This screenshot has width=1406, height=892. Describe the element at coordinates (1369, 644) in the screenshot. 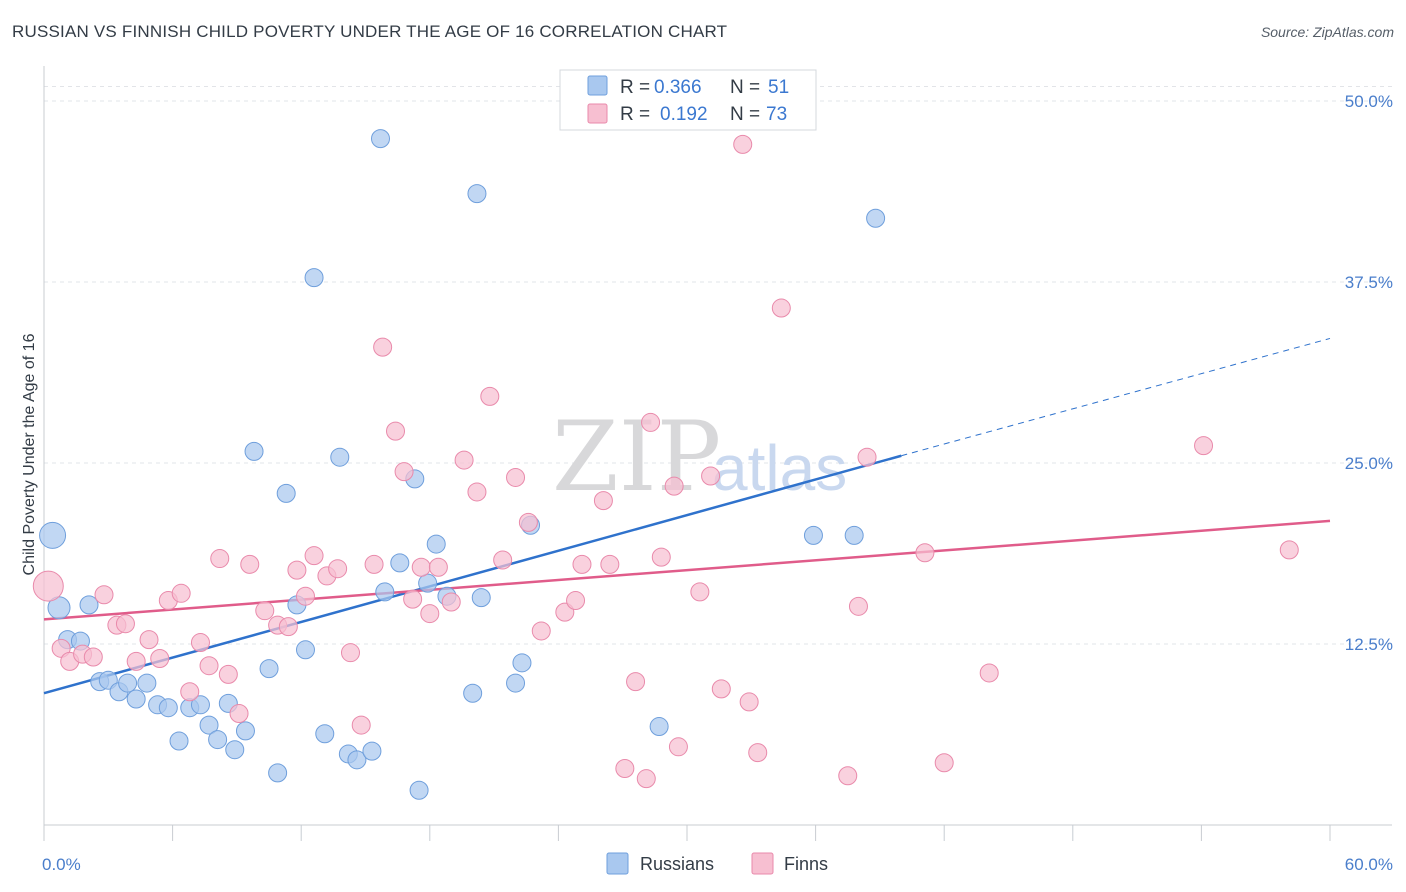

I see `y-tick-label: 12.5%` at that location.